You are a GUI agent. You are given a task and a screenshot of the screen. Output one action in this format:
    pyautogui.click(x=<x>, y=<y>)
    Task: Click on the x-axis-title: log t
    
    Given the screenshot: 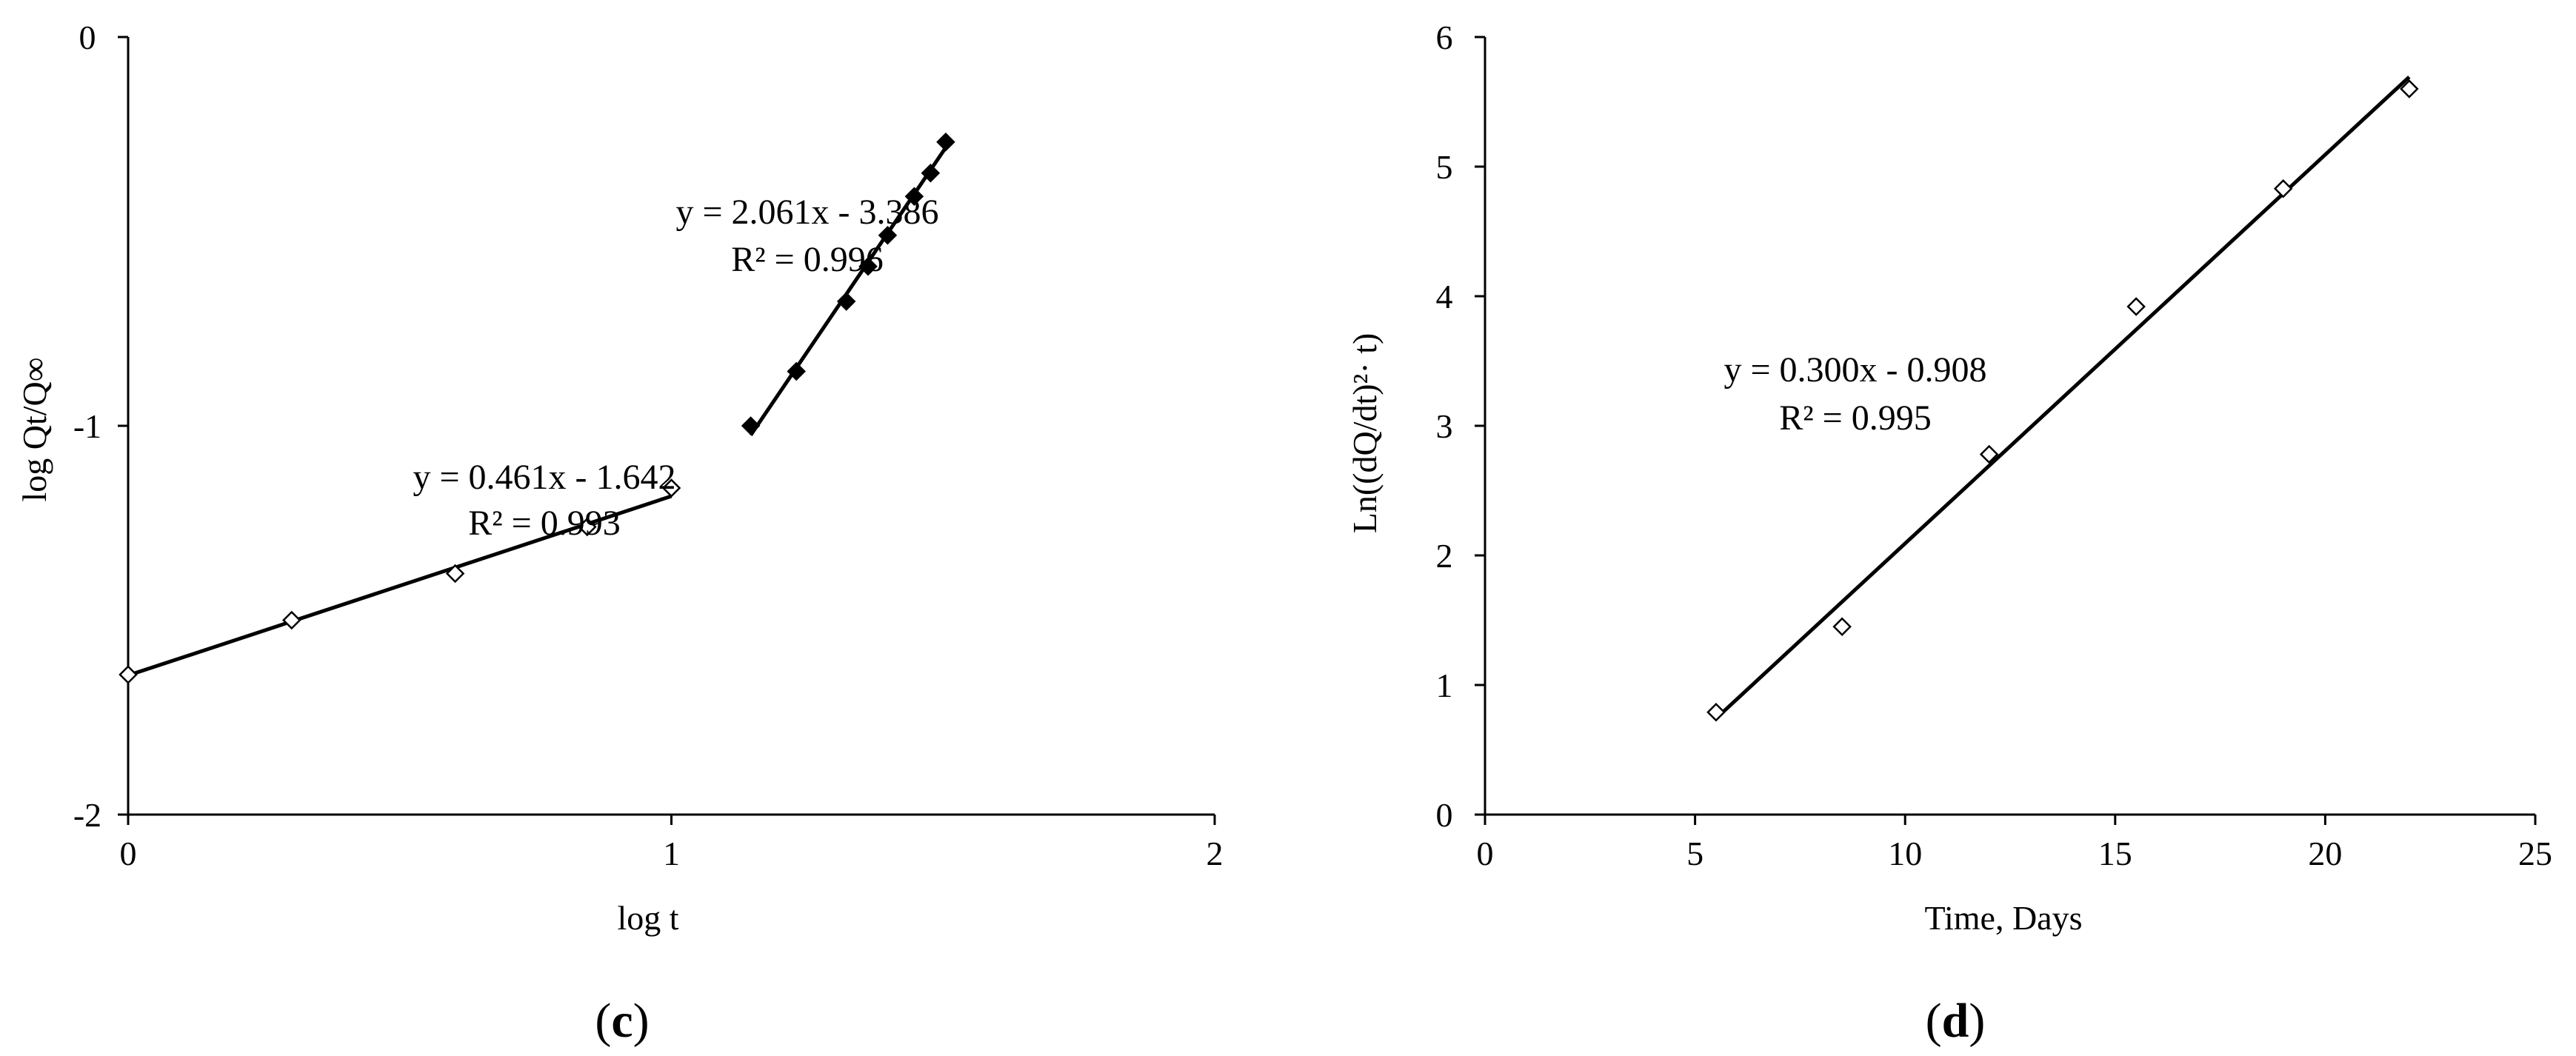 What is the action you would take?
    pyautogui.click(x=647, y=918)
    